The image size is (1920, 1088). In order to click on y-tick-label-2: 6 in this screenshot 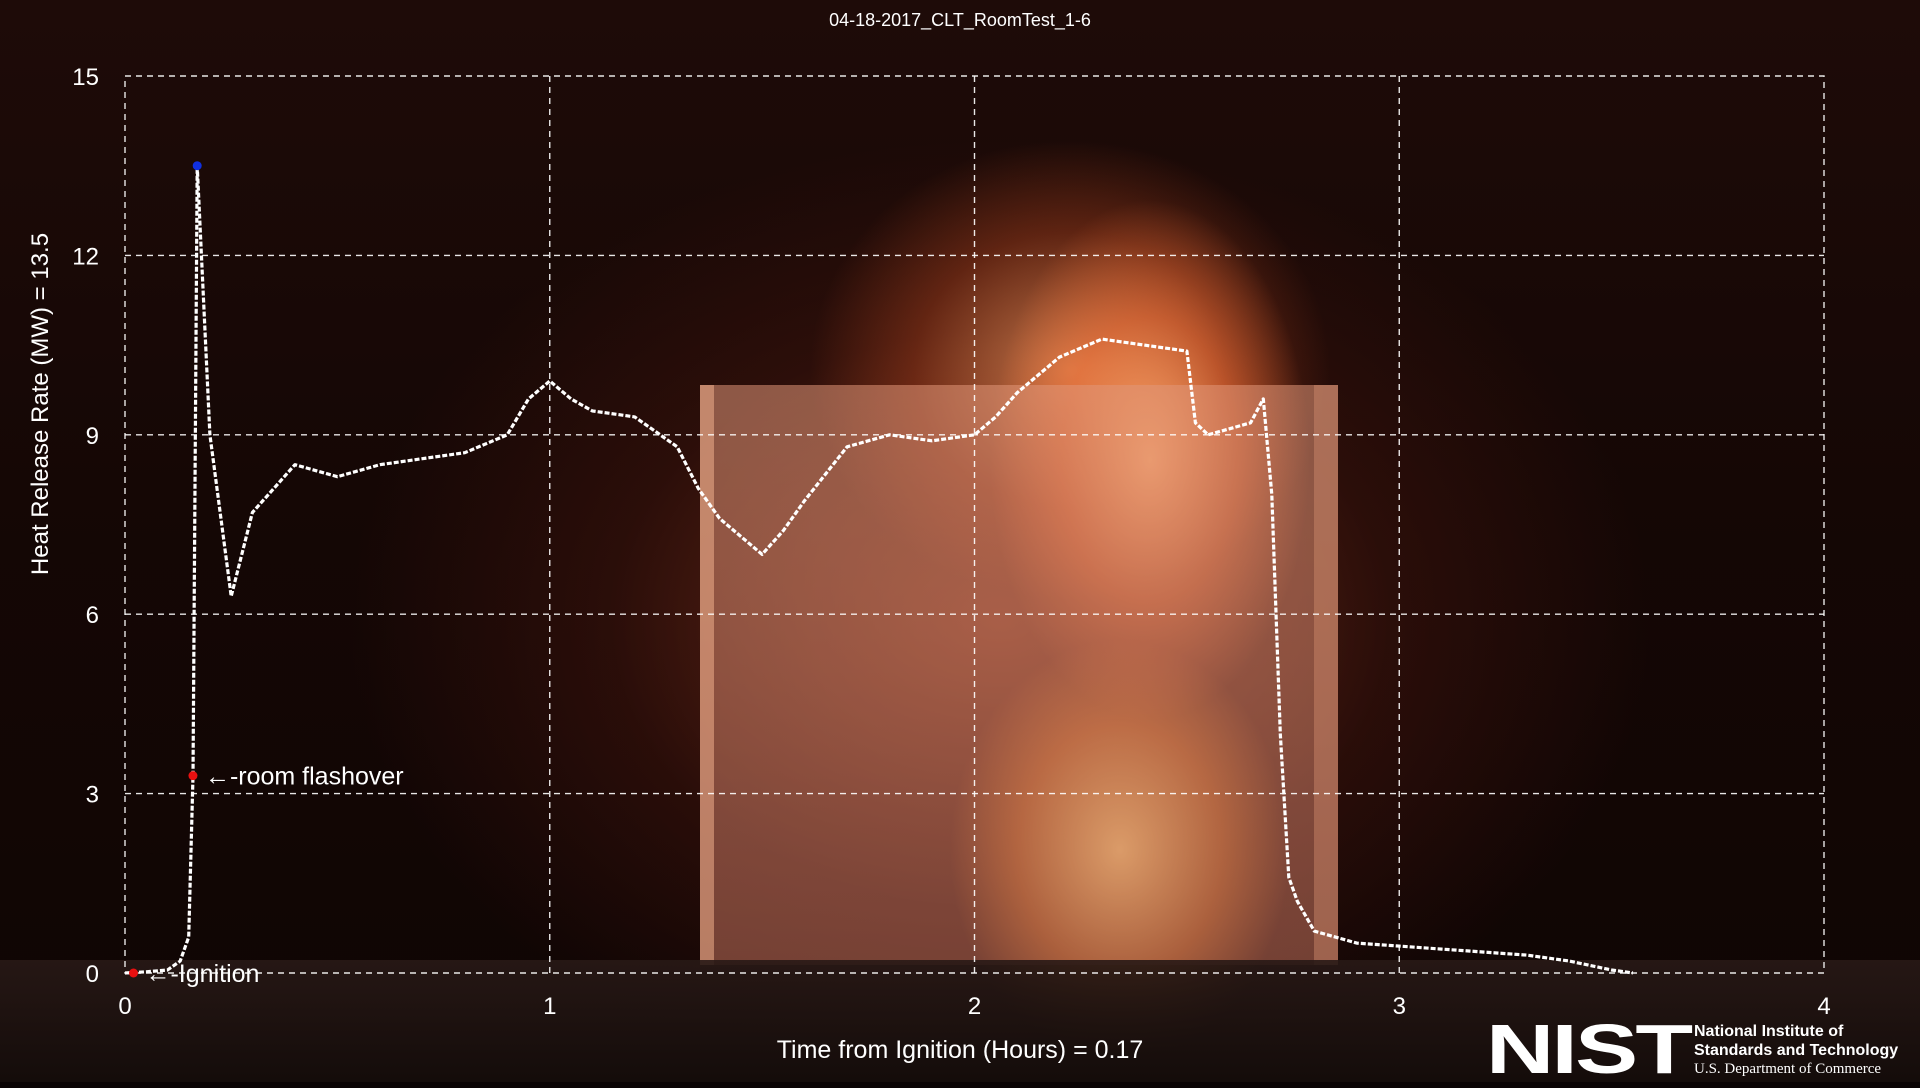, I will do `click(92, 615)`.